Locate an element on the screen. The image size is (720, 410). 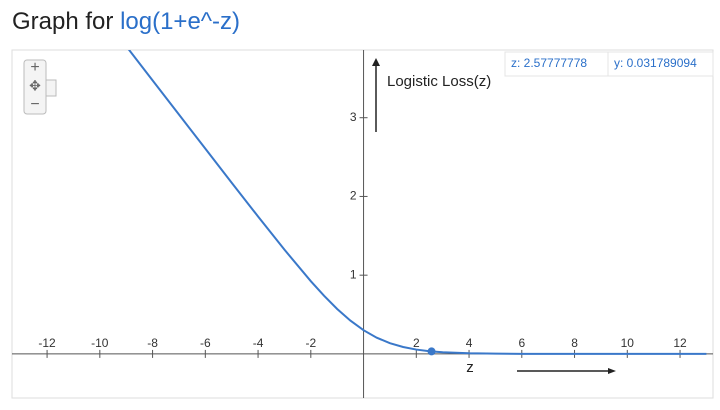
pan-right is located at coordinates (51, 88).